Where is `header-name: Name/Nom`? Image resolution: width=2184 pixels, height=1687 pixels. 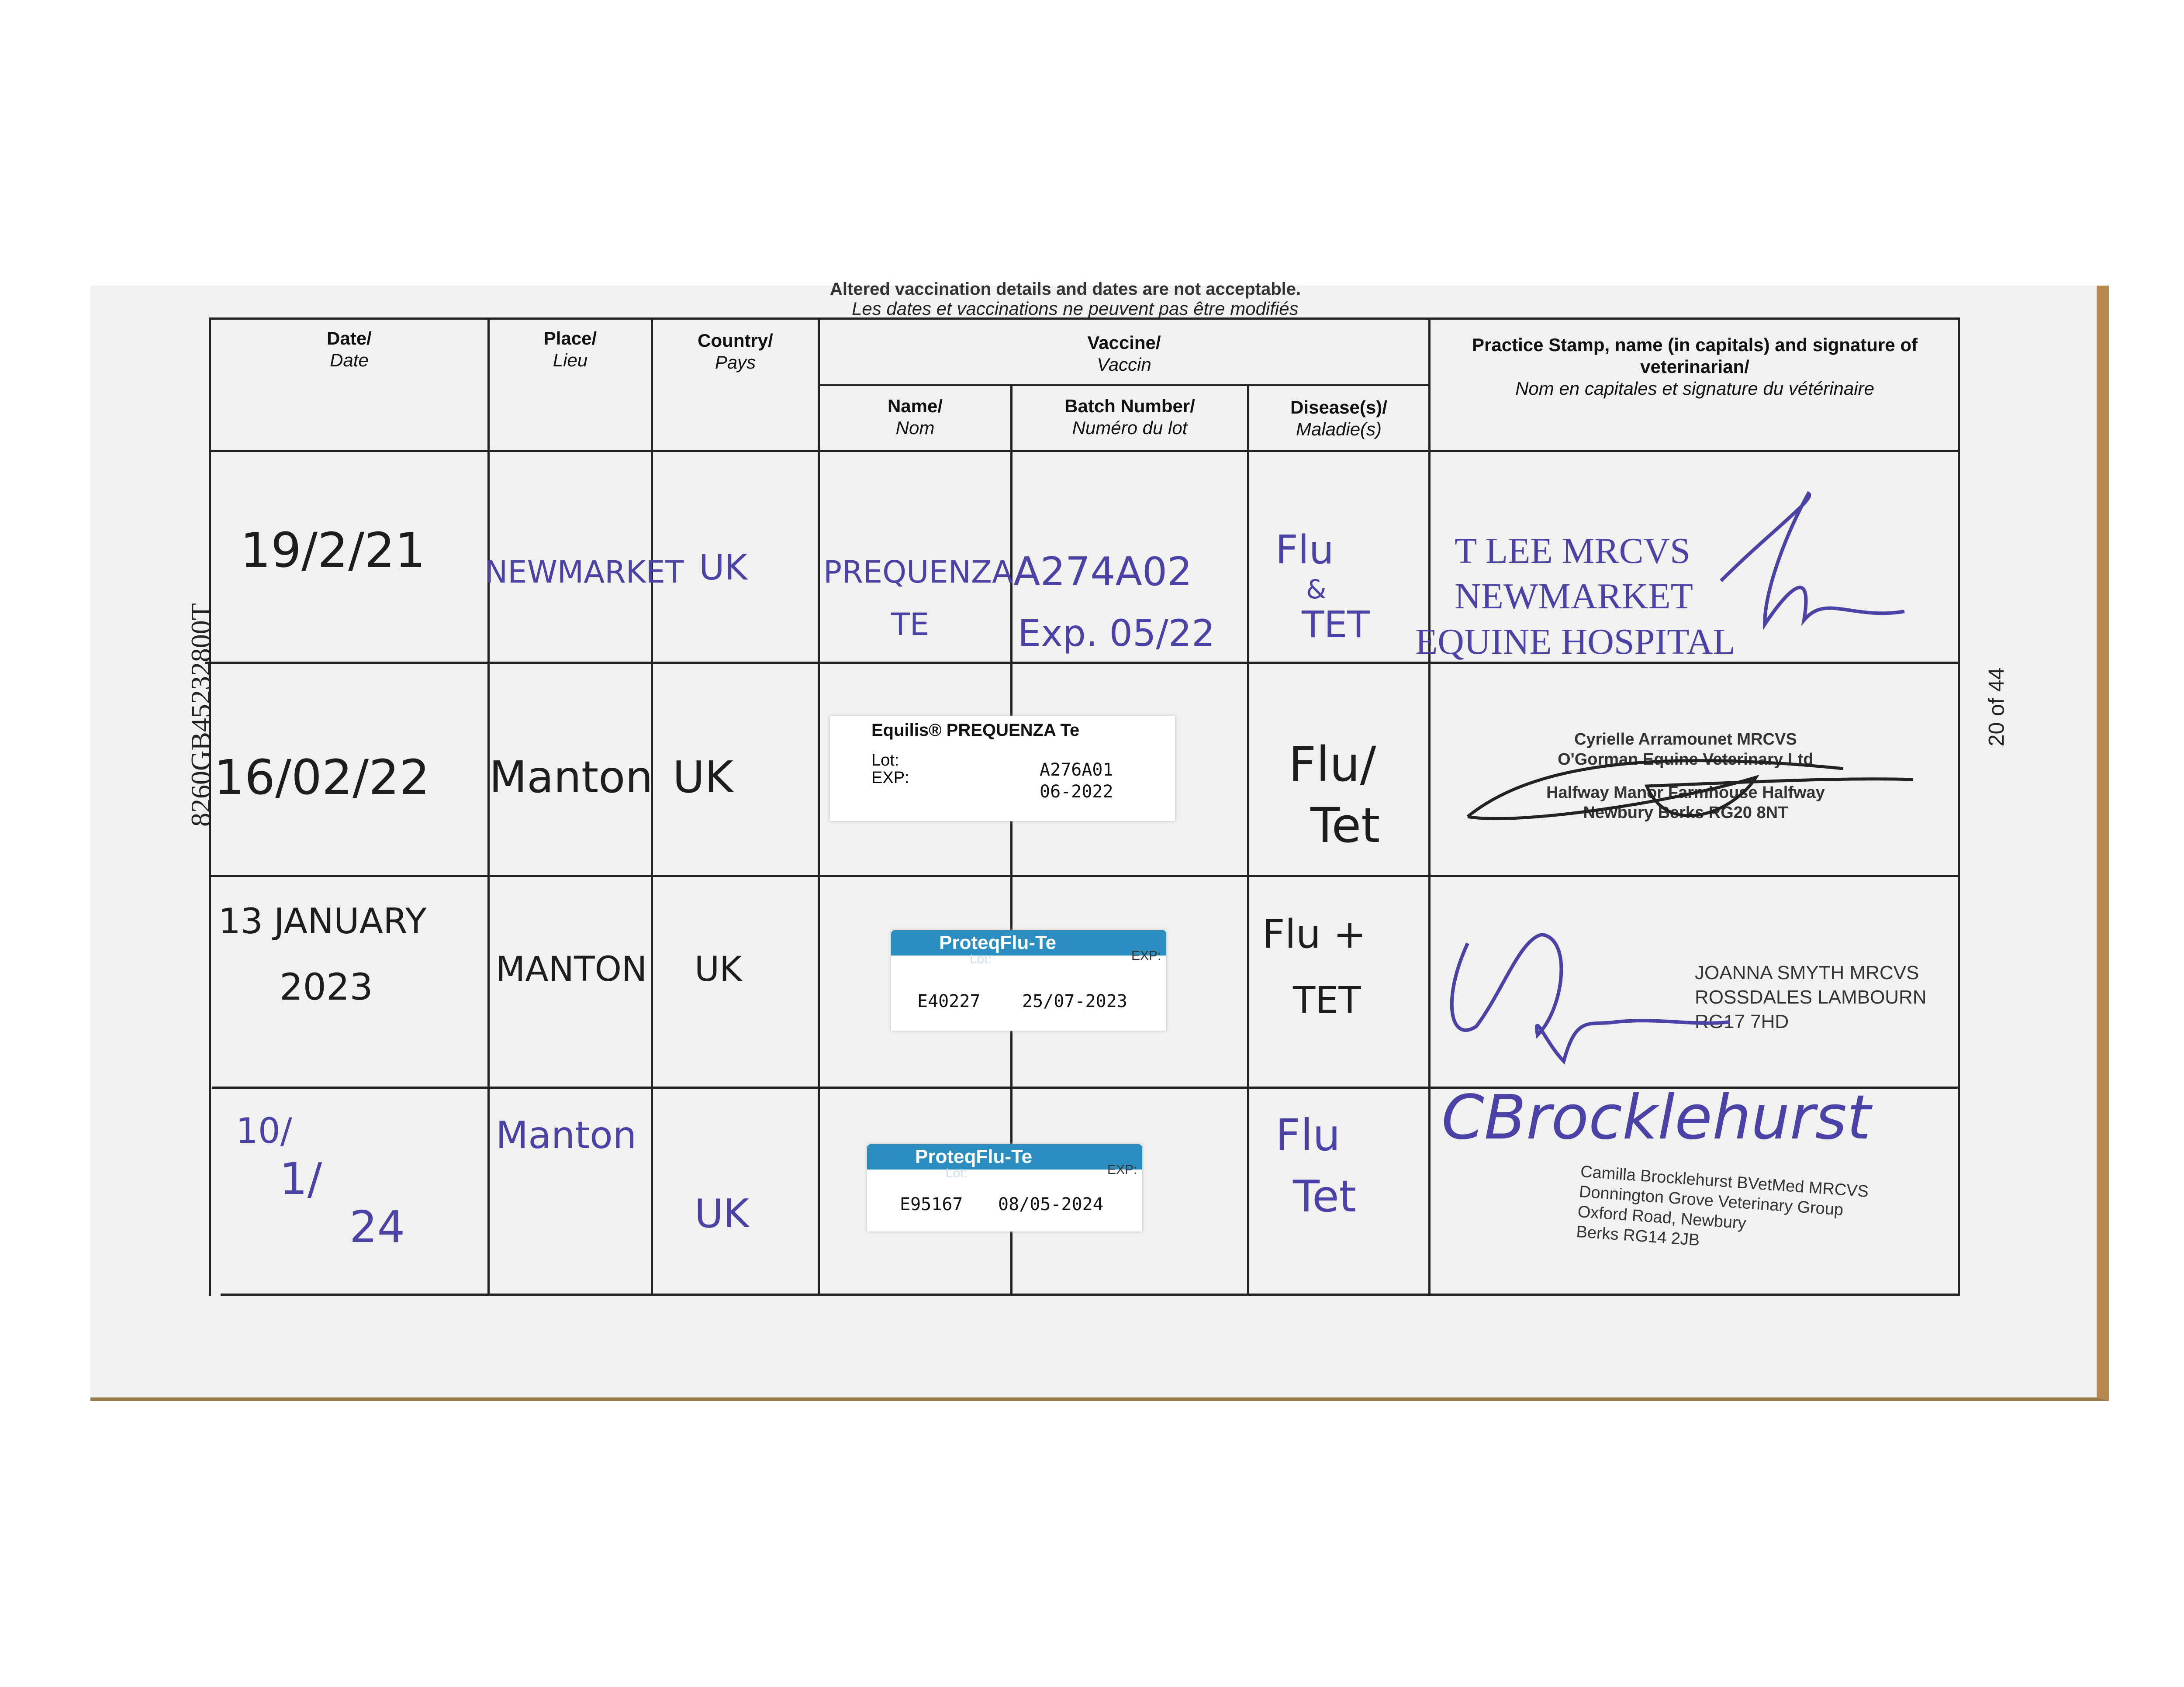
header-name: Name/Nom is located at coordinates (915, 417).